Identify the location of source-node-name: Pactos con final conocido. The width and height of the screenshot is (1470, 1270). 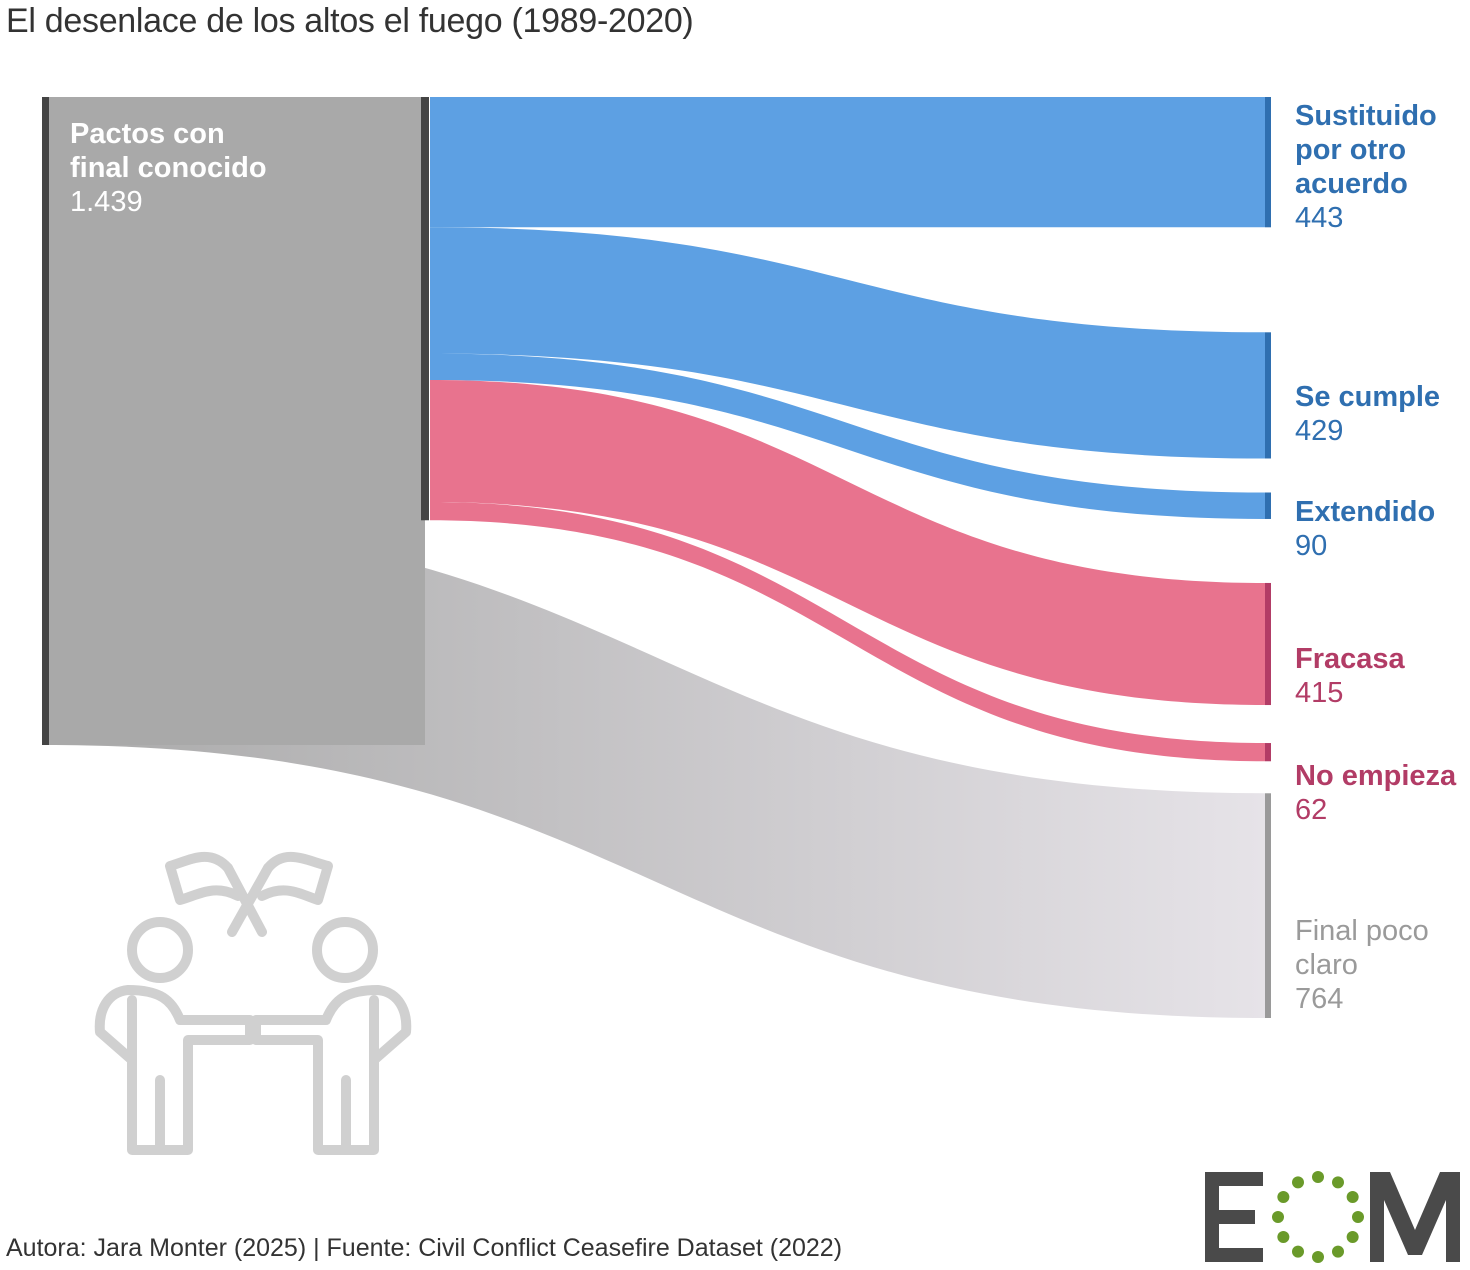
(168, 151).